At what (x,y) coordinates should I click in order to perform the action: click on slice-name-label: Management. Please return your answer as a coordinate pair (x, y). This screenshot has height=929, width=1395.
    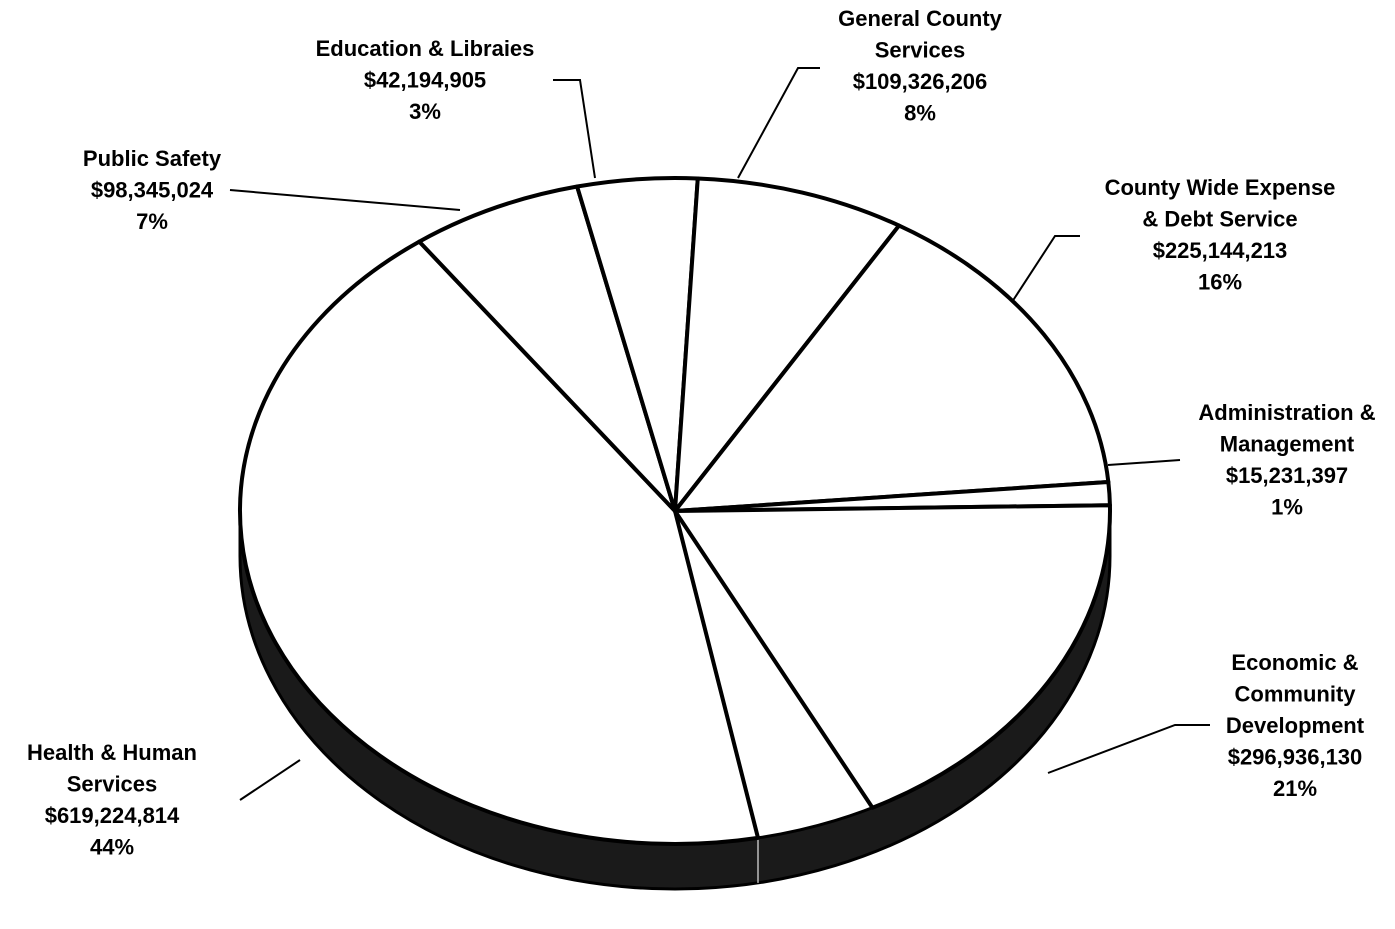
    Looking at the image, I should click on (1287, 444).